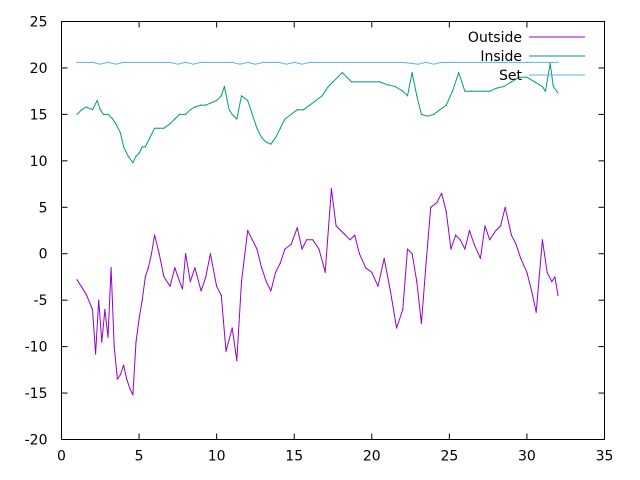  I want to click on y-tick-label: -20, so click(36, 441).